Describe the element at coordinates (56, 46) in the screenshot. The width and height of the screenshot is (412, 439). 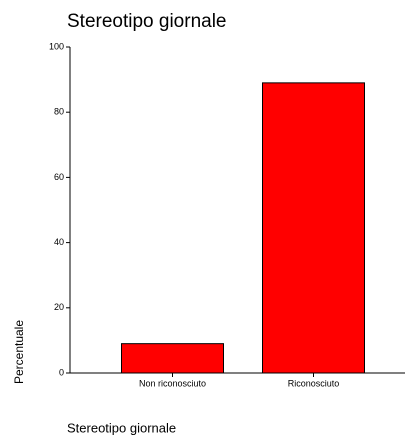
I see `y-tick-label: 100` at that location.